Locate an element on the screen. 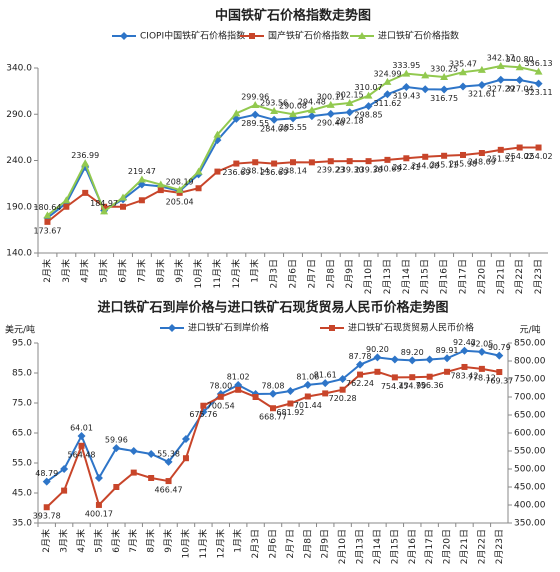  data-label: 681.92 is located at coordinates (290, 412).